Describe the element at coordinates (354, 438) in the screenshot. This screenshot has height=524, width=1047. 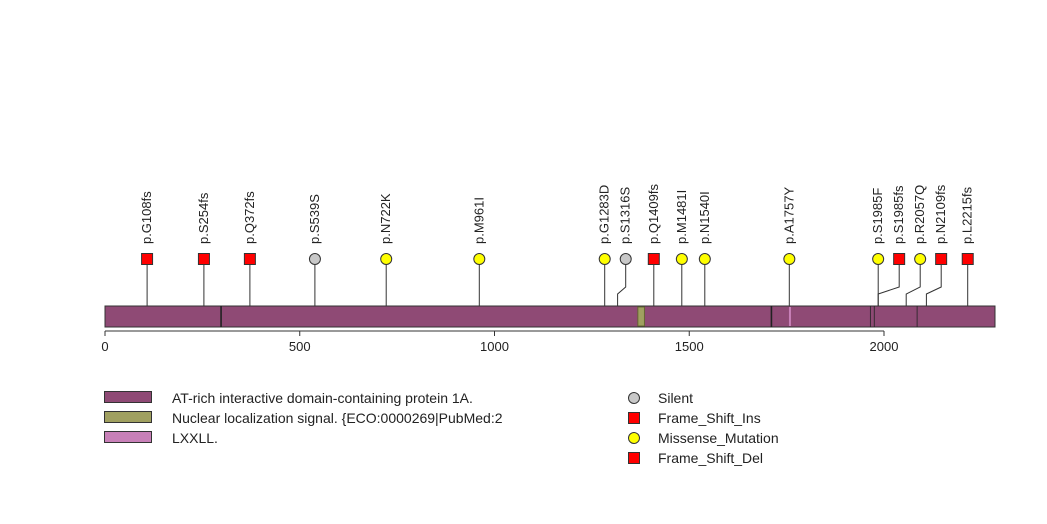
I see `domain-legend-item: LXXLL.` at that location.